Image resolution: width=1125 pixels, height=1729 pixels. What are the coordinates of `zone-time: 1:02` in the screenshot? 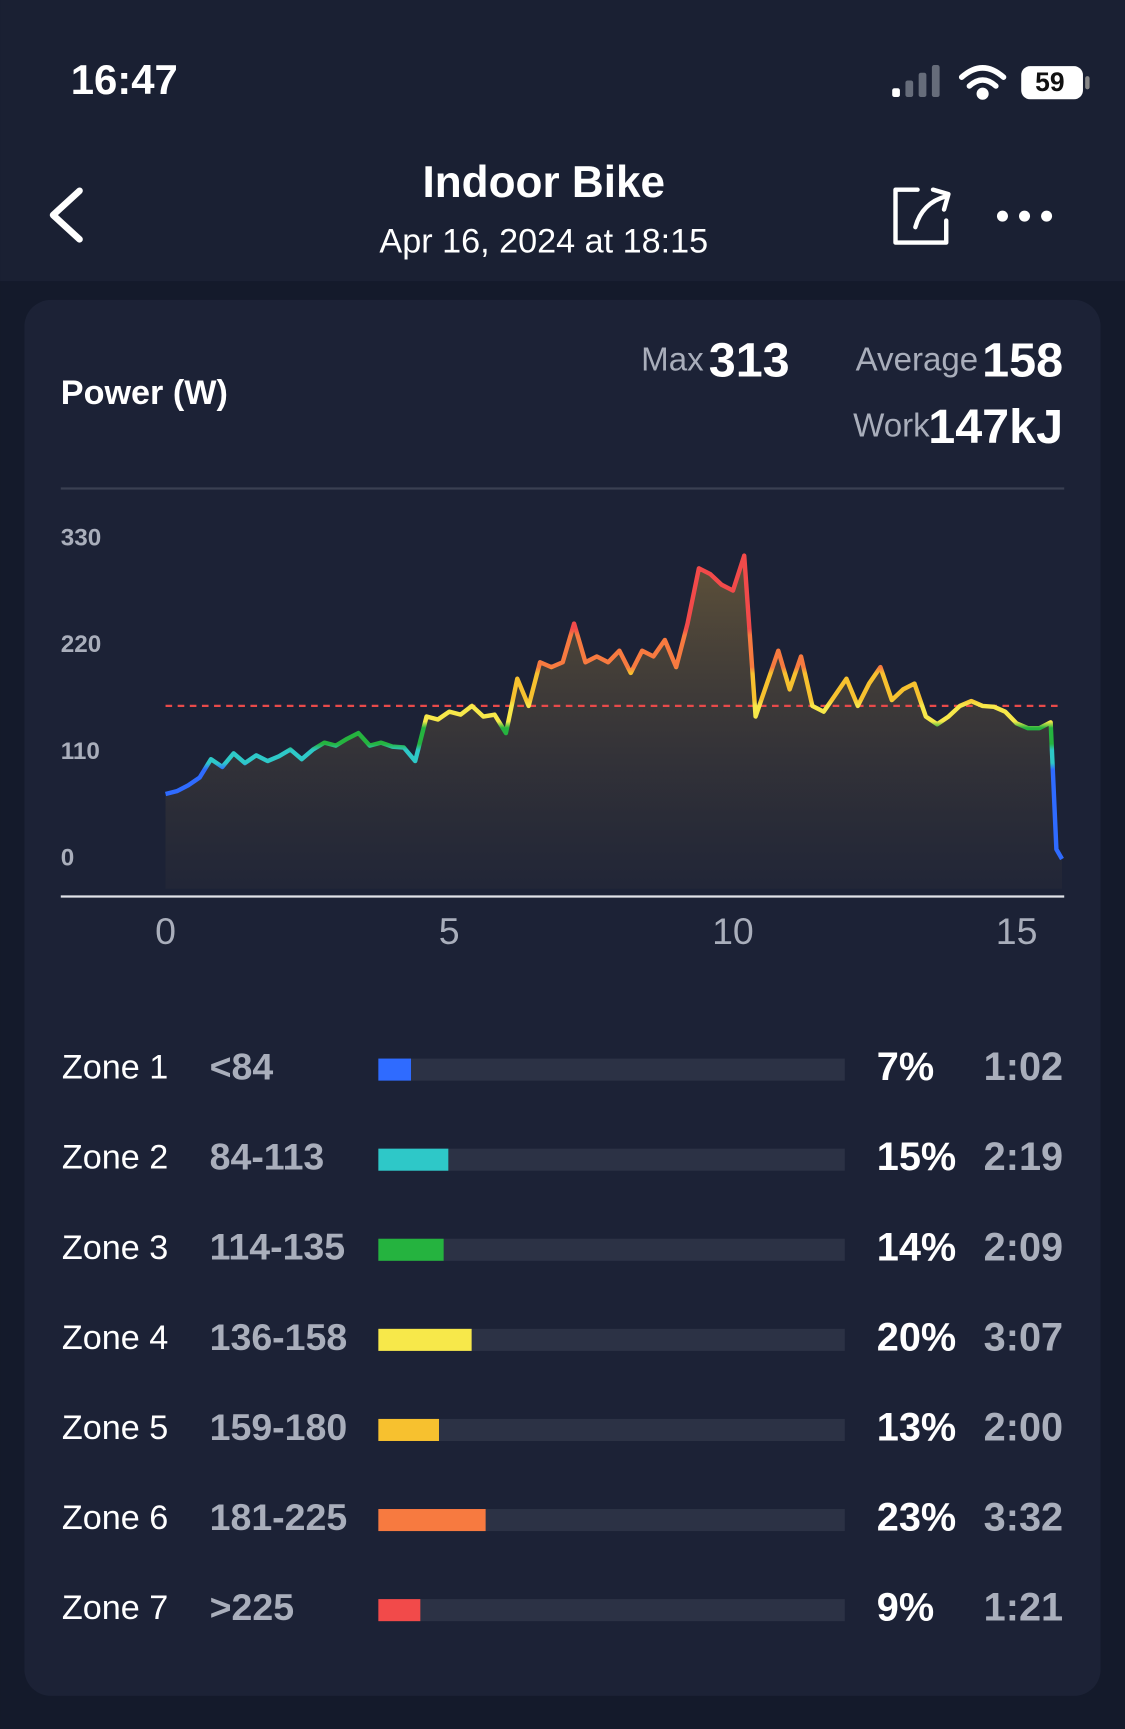 It's located at (1023, 1067).